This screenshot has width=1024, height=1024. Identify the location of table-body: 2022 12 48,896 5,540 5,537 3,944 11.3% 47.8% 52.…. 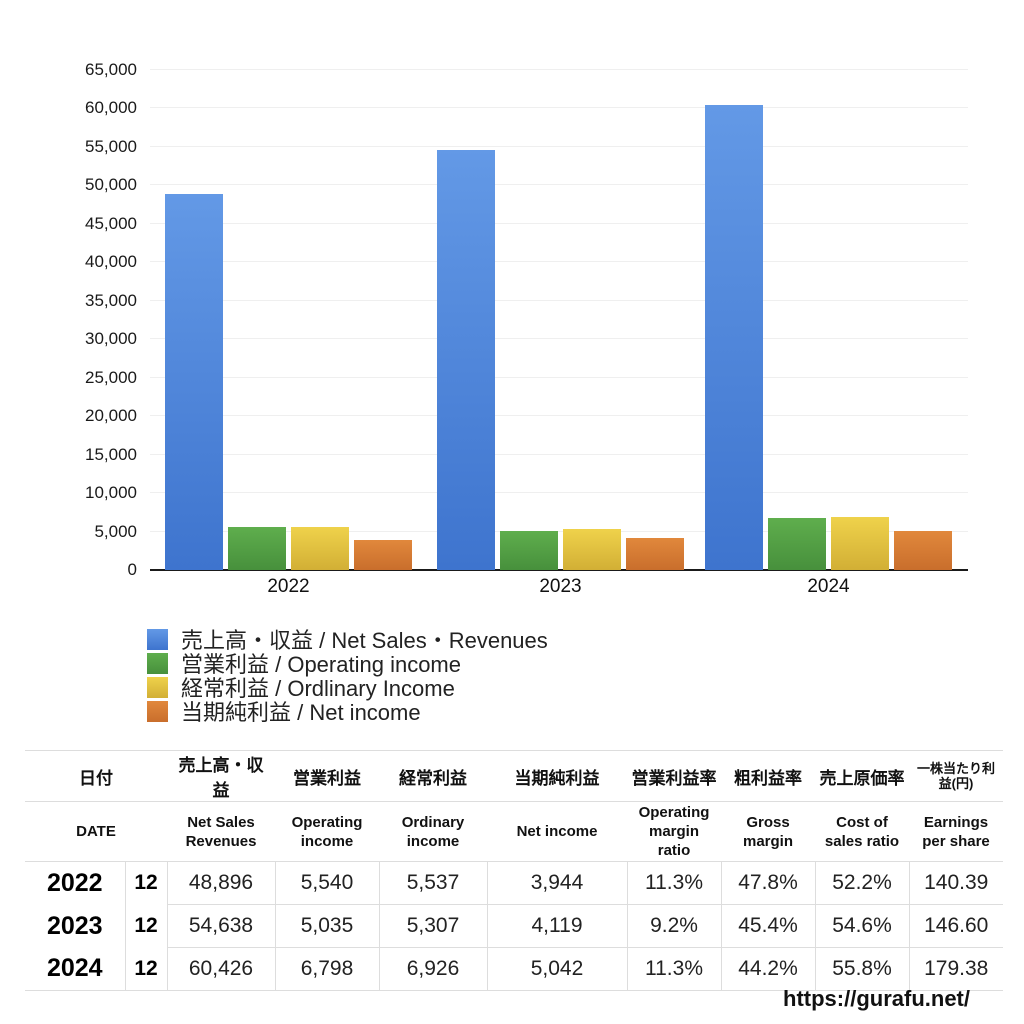
(514, 926).